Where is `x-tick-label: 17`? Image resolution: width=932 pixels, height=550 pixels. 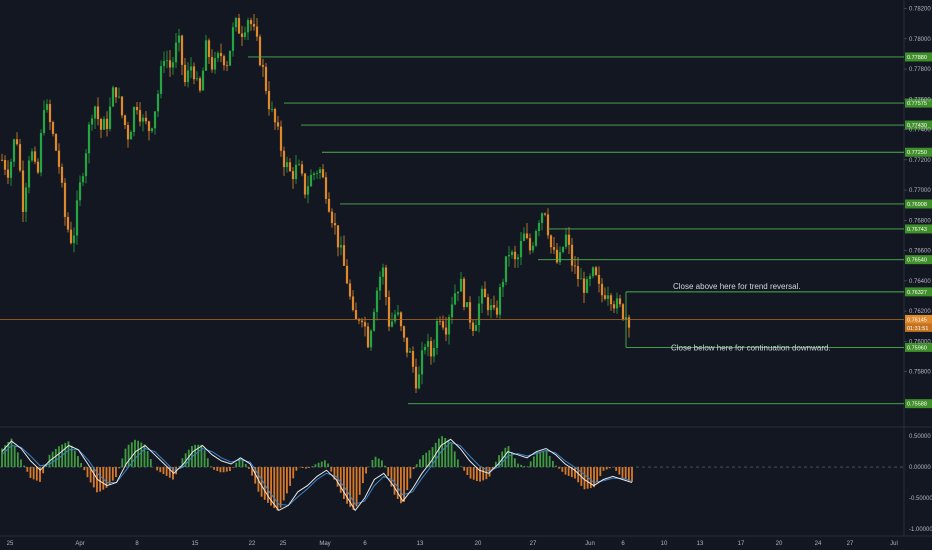
x-tick-label: 17 is located at coordinates (741, 544).